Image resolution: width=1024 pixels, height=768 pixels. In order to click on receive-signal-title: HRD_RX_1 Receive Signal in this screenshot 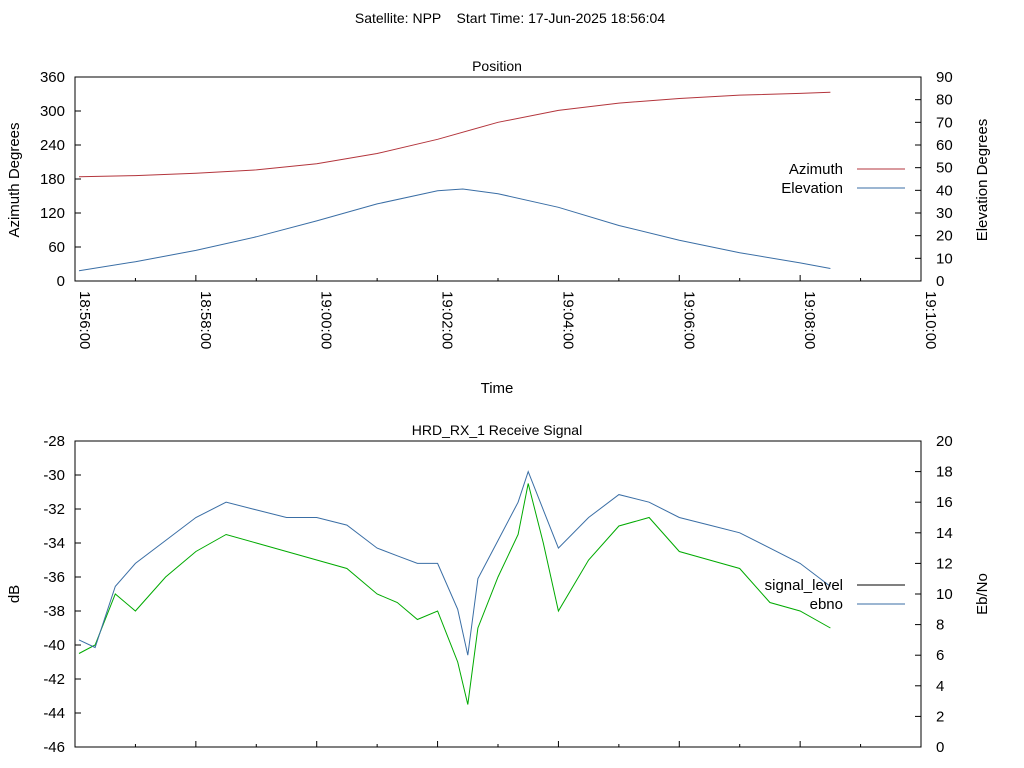, I will do `click(497, 430)`.